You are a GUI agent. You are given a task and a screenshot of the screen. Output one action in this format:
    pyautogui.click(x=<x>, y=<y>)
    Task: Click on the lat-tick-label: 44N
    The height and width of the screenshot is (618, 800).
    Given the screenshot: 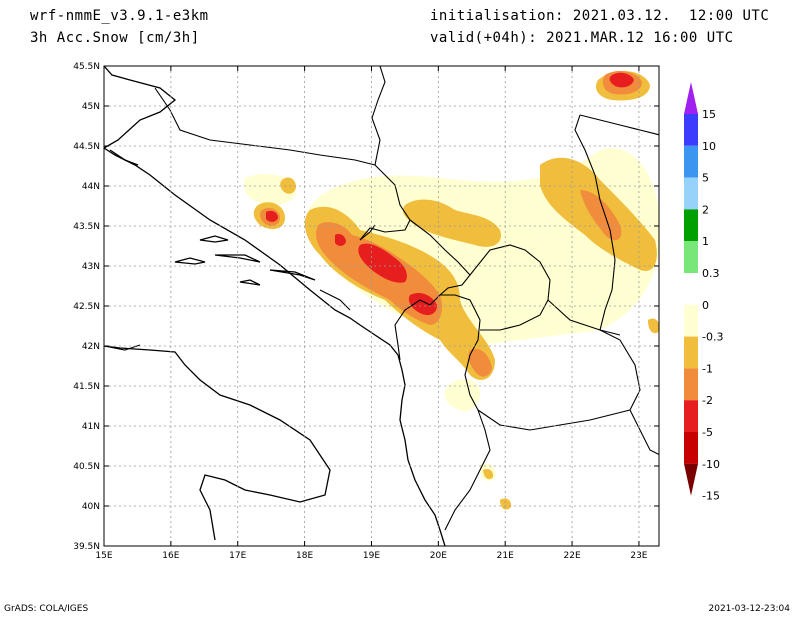 What is the action you would take?
    pyautogui.click(x=91, y=187)
    